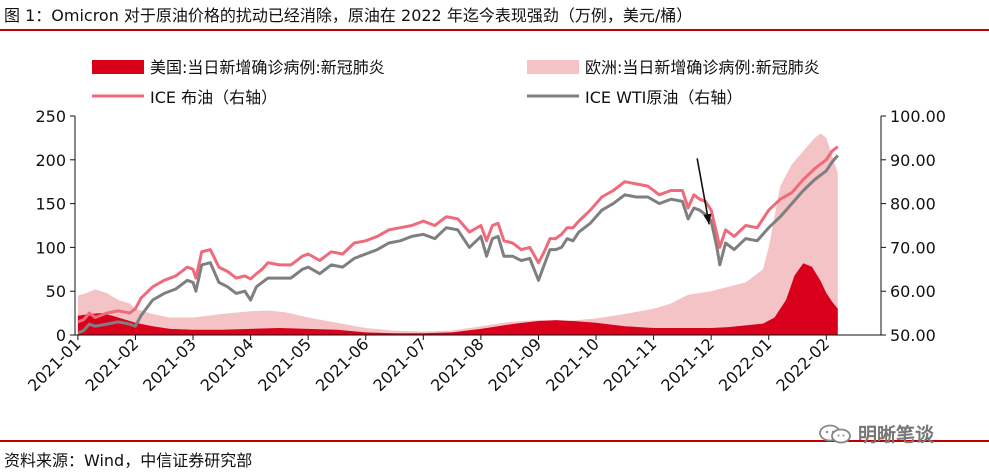  What do you see at coordinates (702, 67) in the screenshot?
I see `legend-label-eu-cases: 欧洲:当日新增确诊病例:新冠肺炎` at bounding box center [702, 67].